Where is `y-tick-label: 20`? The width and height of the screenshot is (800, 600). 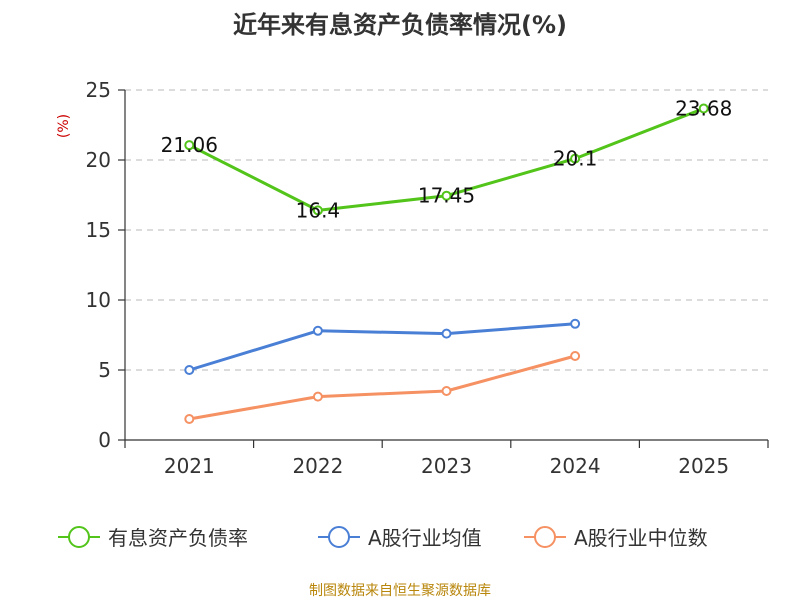
y-tick-label: 20 is located at coordinates (98, 160).